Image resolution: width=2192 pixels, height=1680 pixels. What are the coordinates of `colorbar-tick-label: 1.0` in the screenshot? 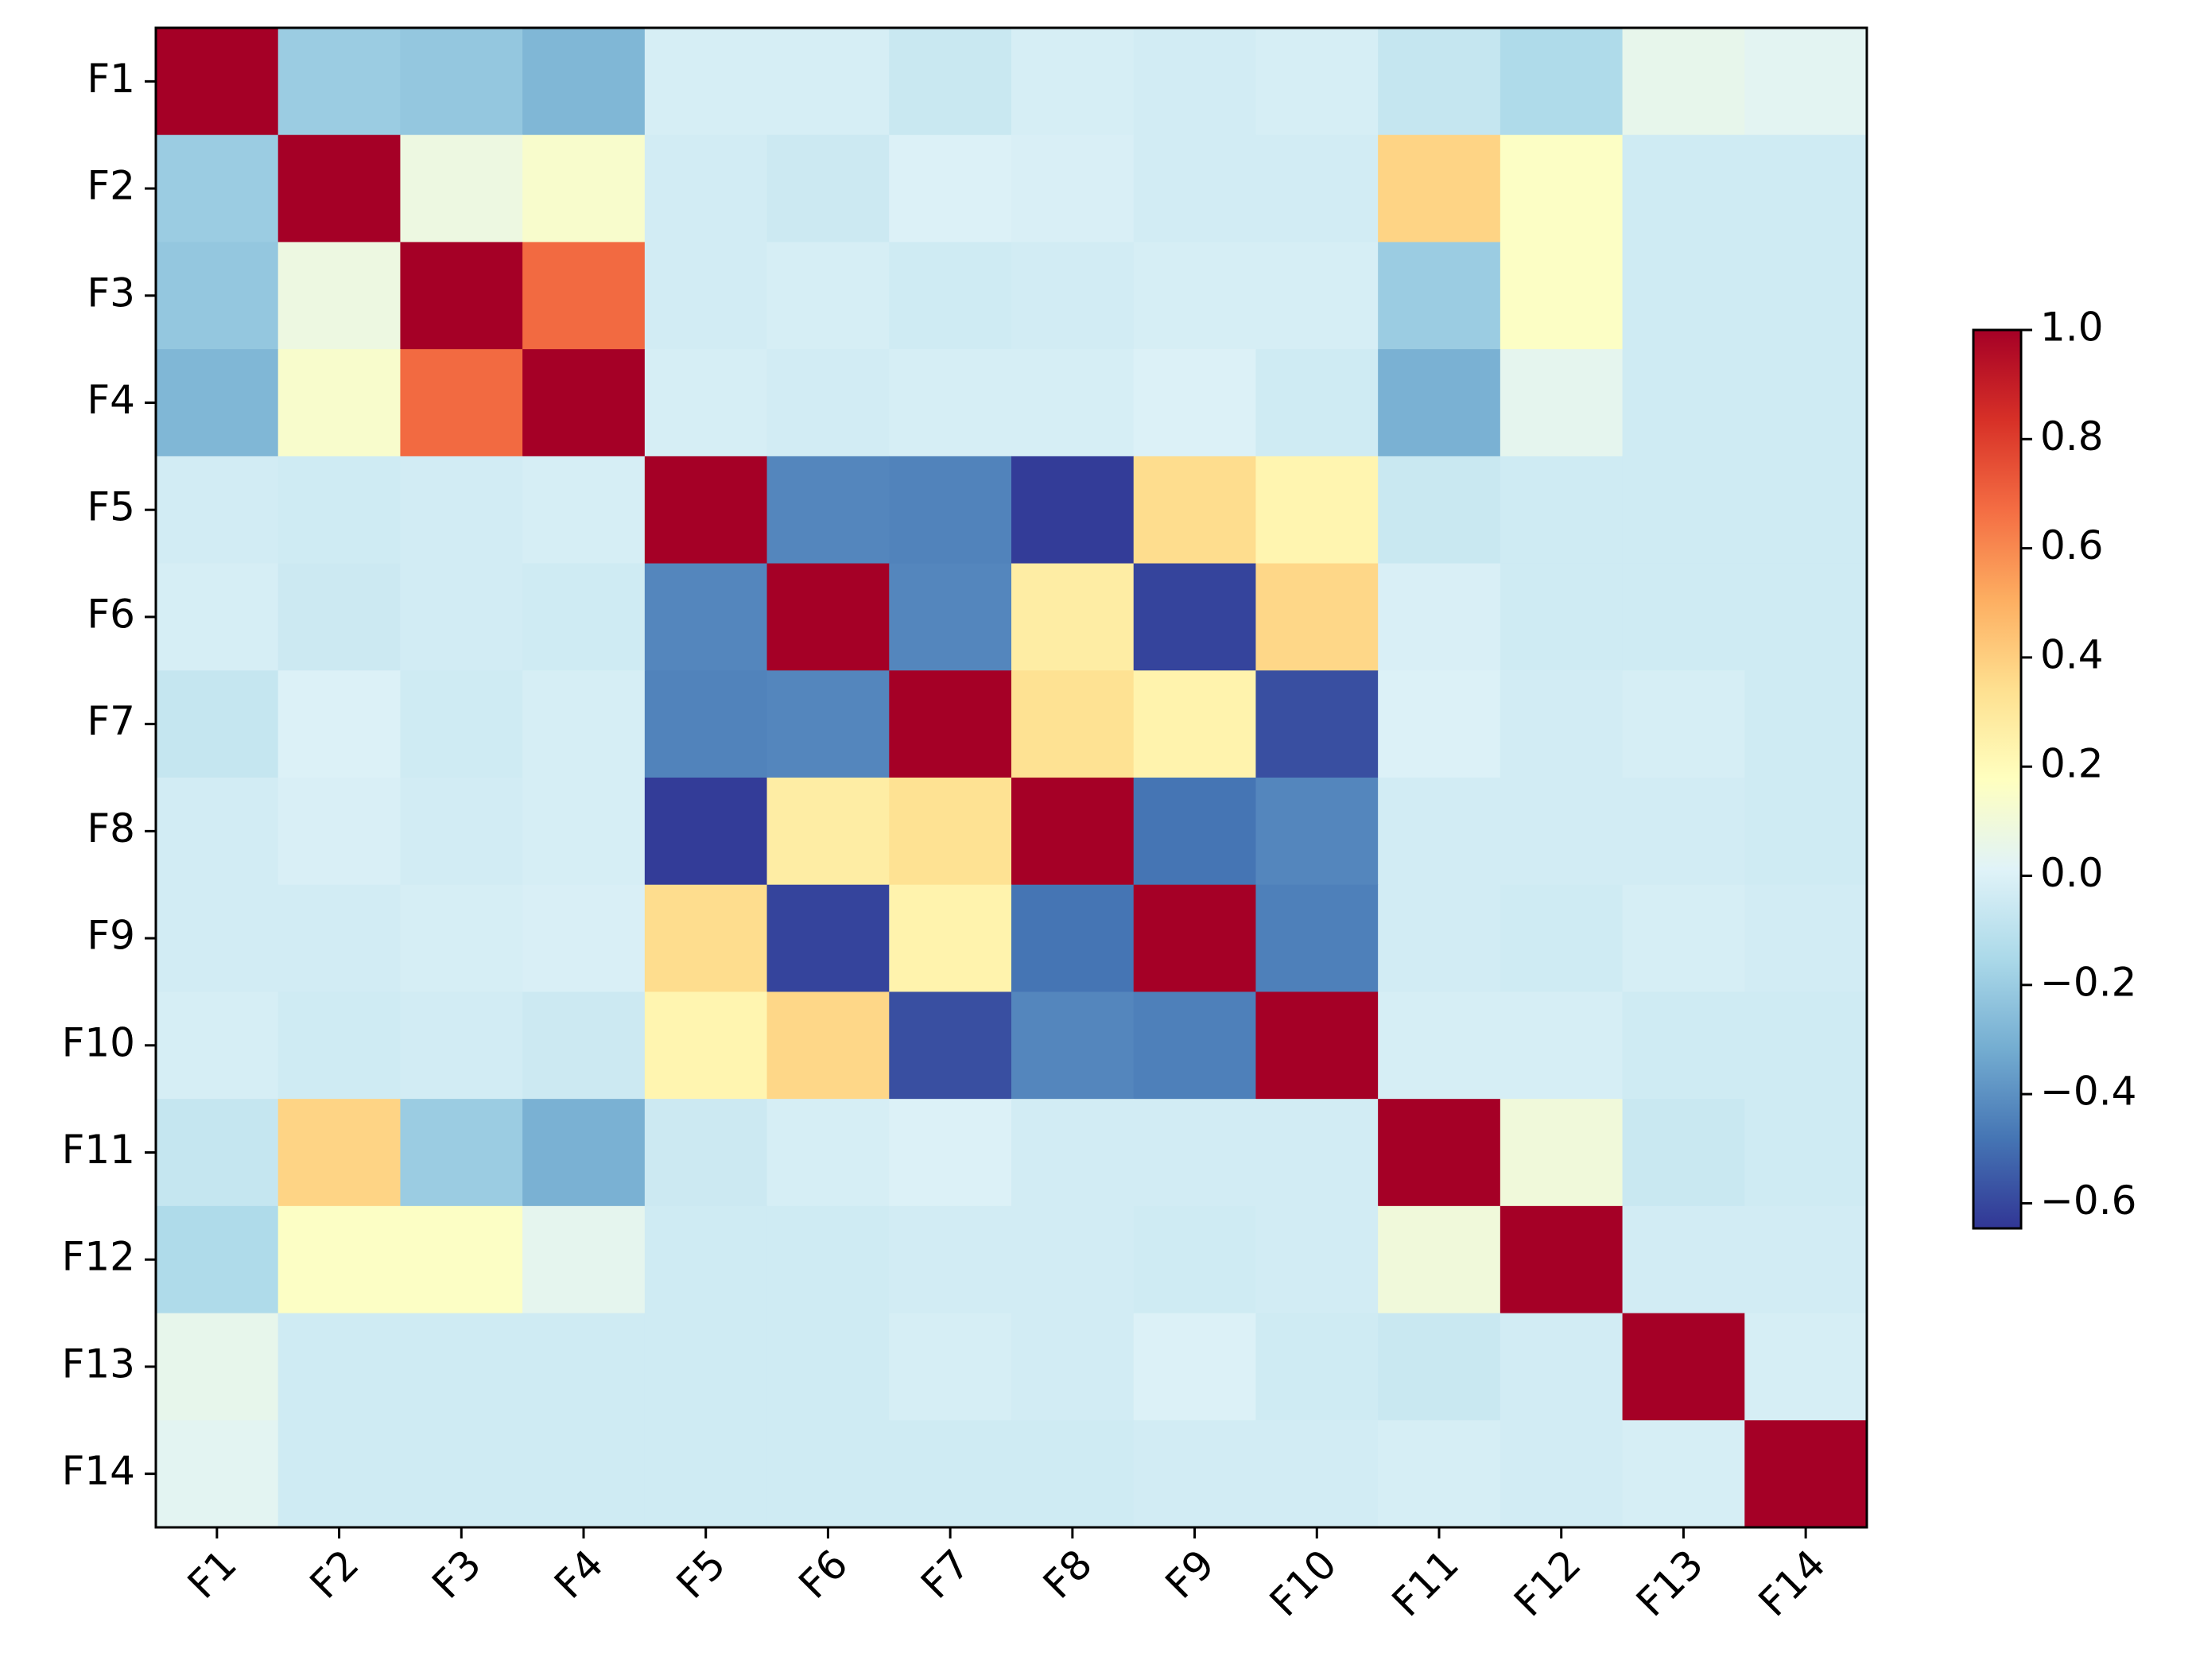 It's located at (2072, 328).